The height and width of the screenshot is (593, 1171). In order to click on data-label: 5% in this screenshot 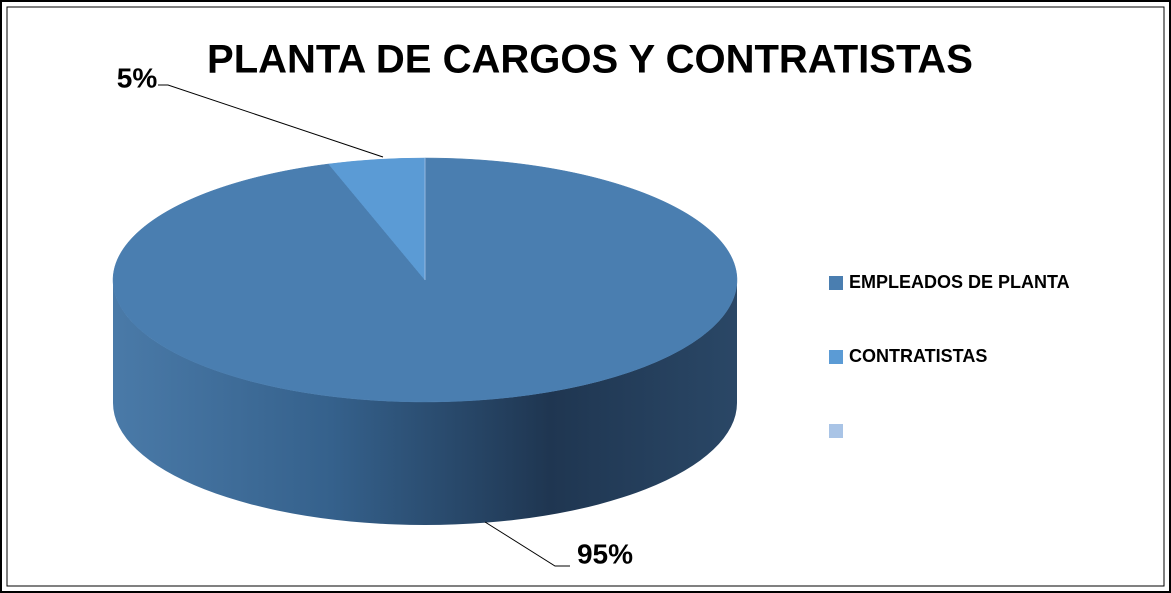, I will do `click(137, 77)`.